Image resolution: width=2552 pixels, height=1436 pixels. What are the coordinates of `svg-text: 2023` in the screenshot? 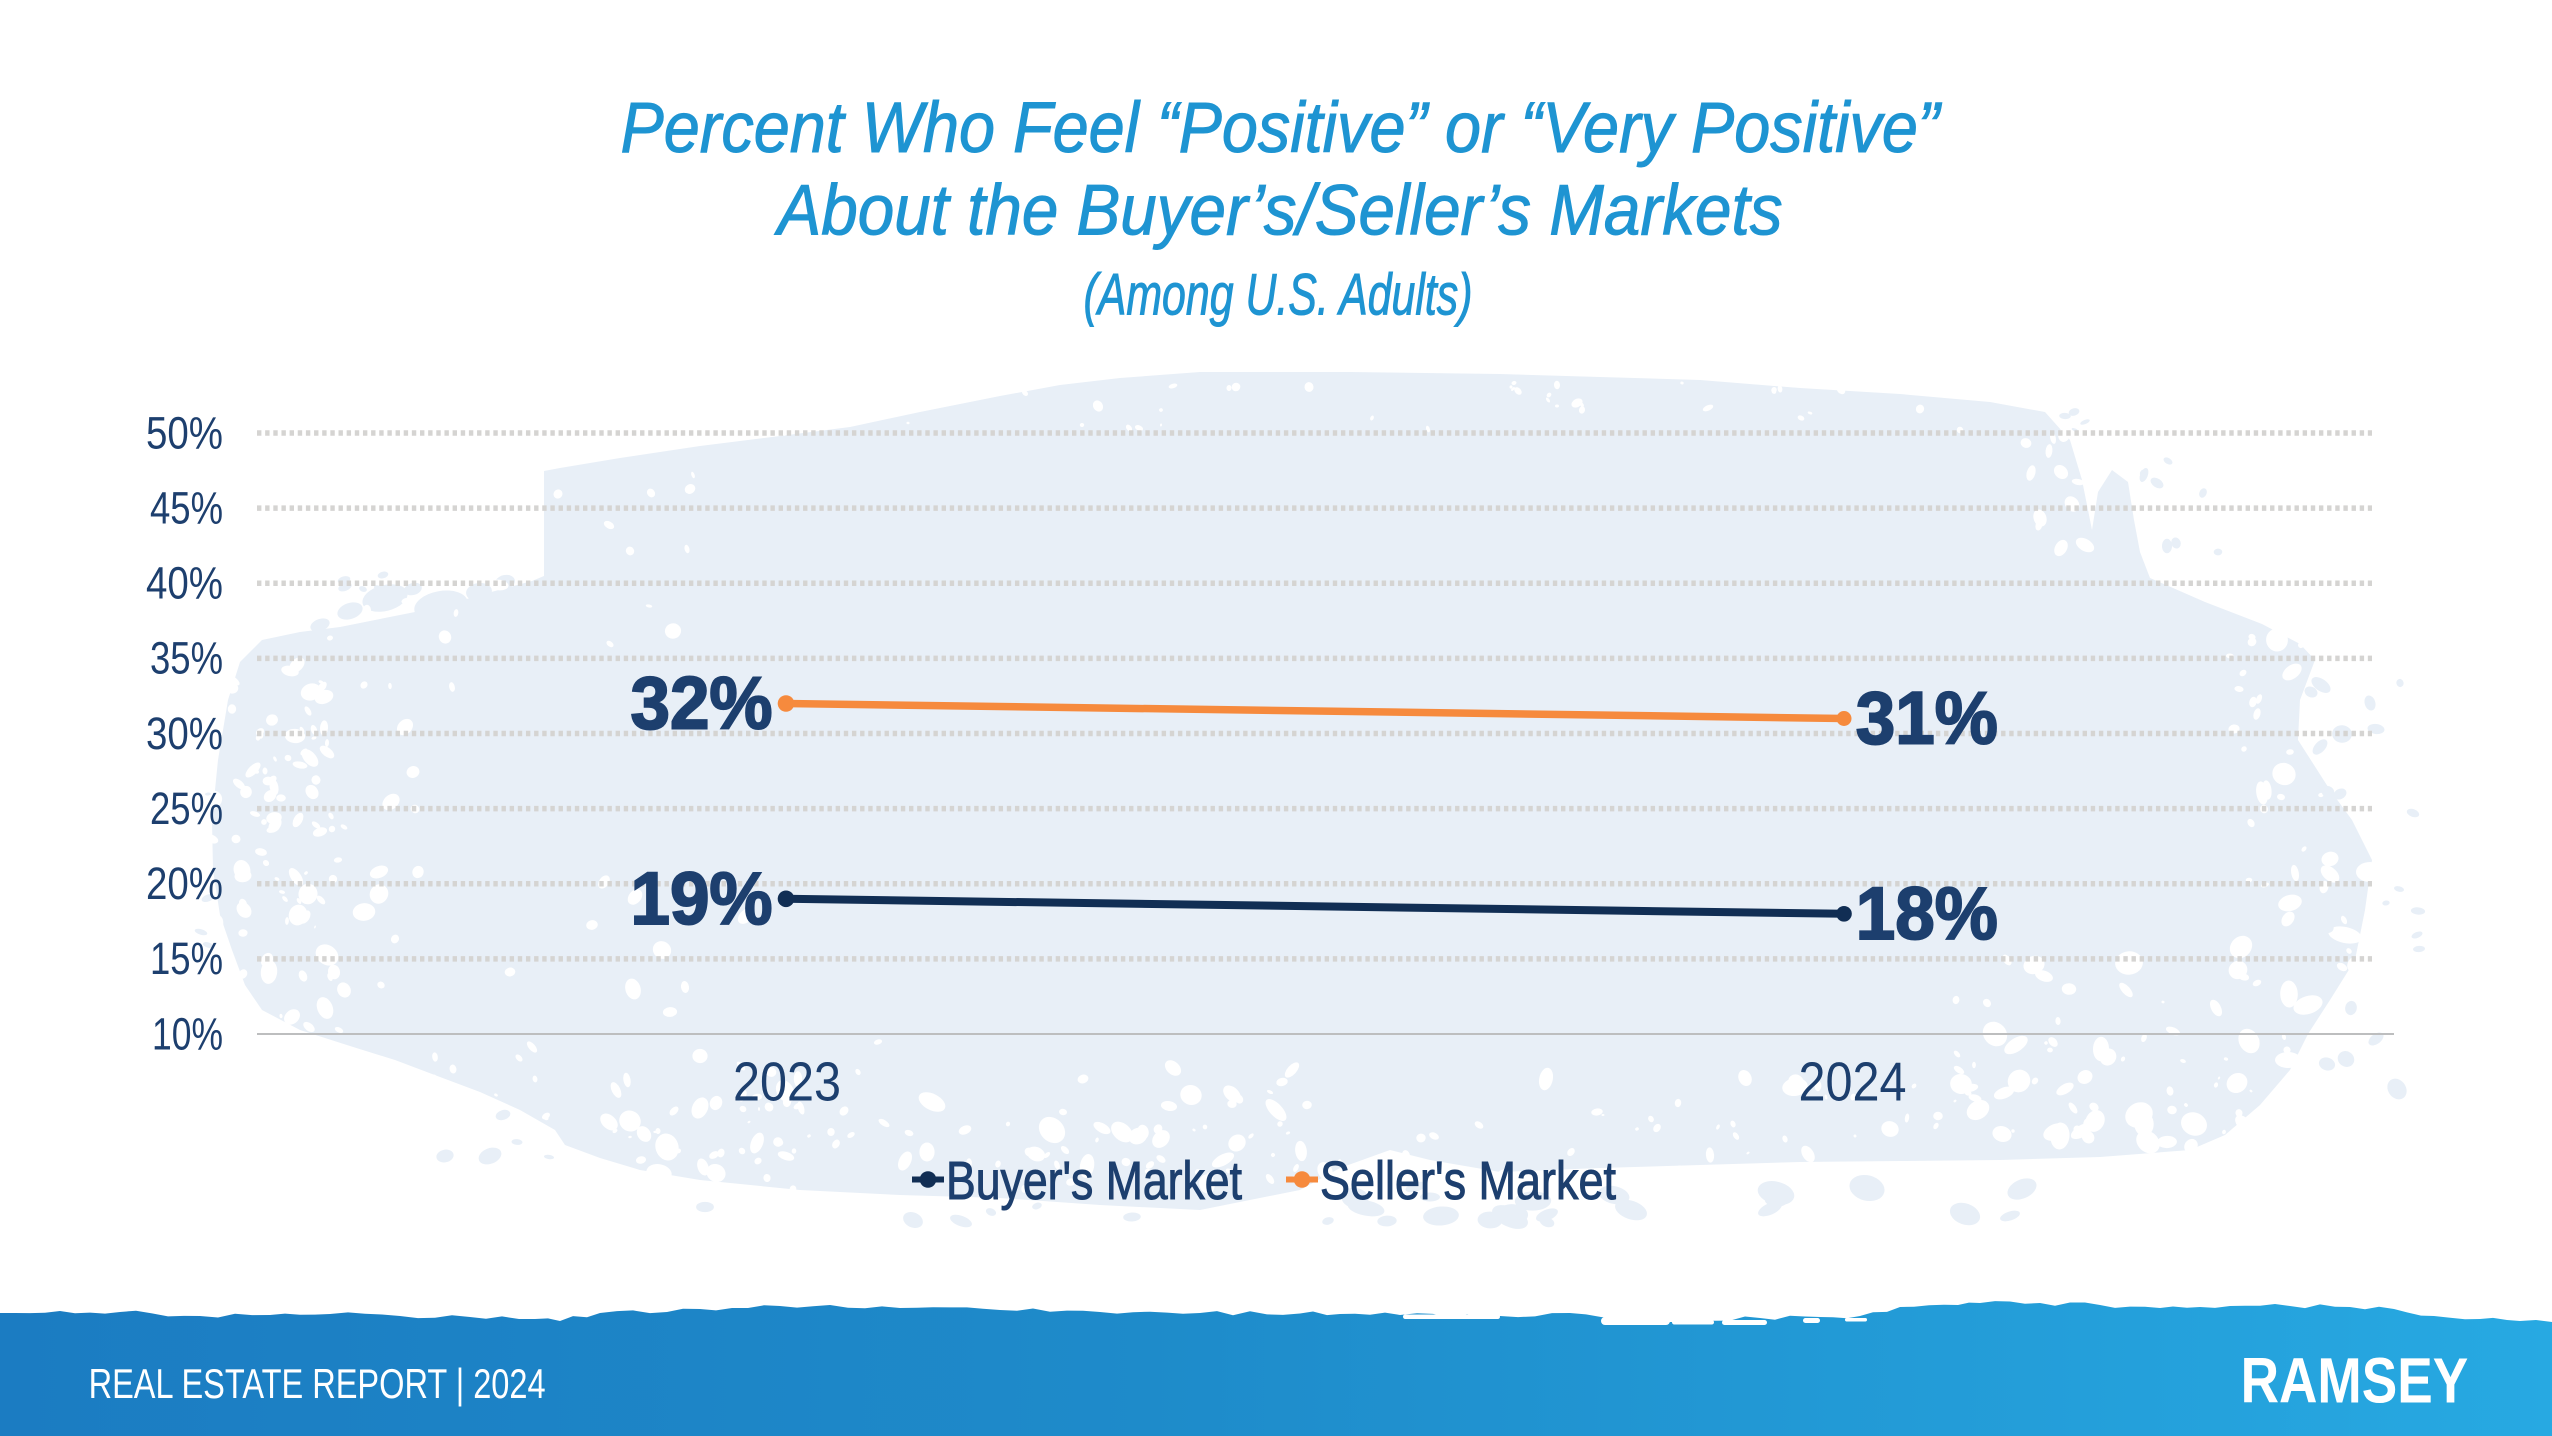 It's located at (787, 1081).